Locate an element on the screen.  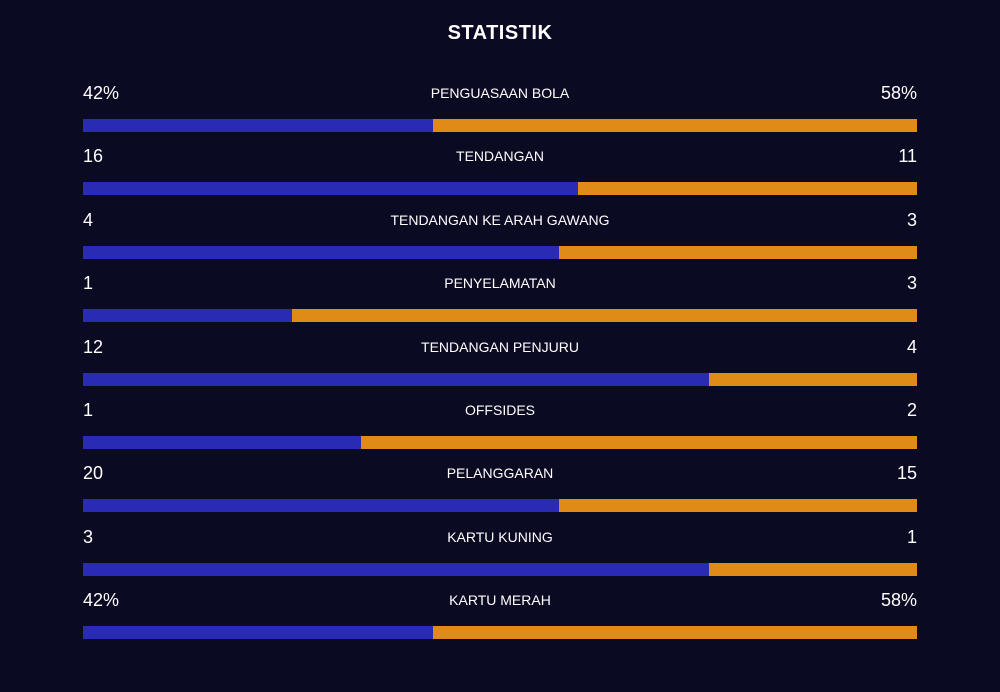
stat-row-tendangan-penjuru: 12 TENDANGAN PENJURU 4 is located at coordinates (500, 365).